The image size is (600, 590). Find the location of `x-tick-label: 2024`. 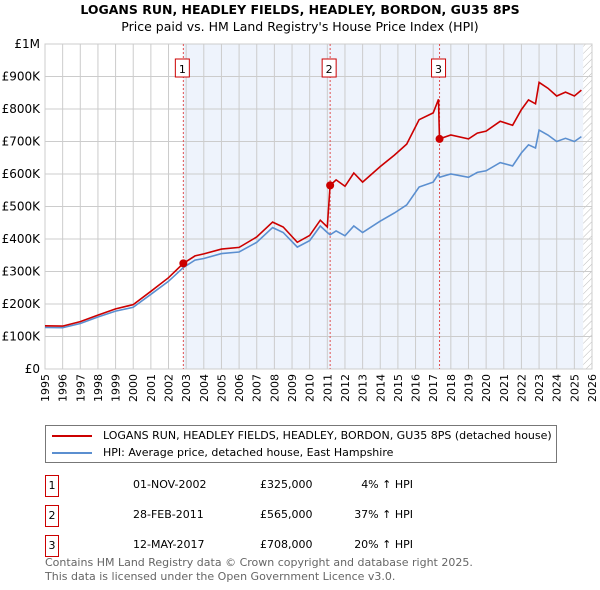

x-tick-label: 2024 is located at coordinates (557, 388).